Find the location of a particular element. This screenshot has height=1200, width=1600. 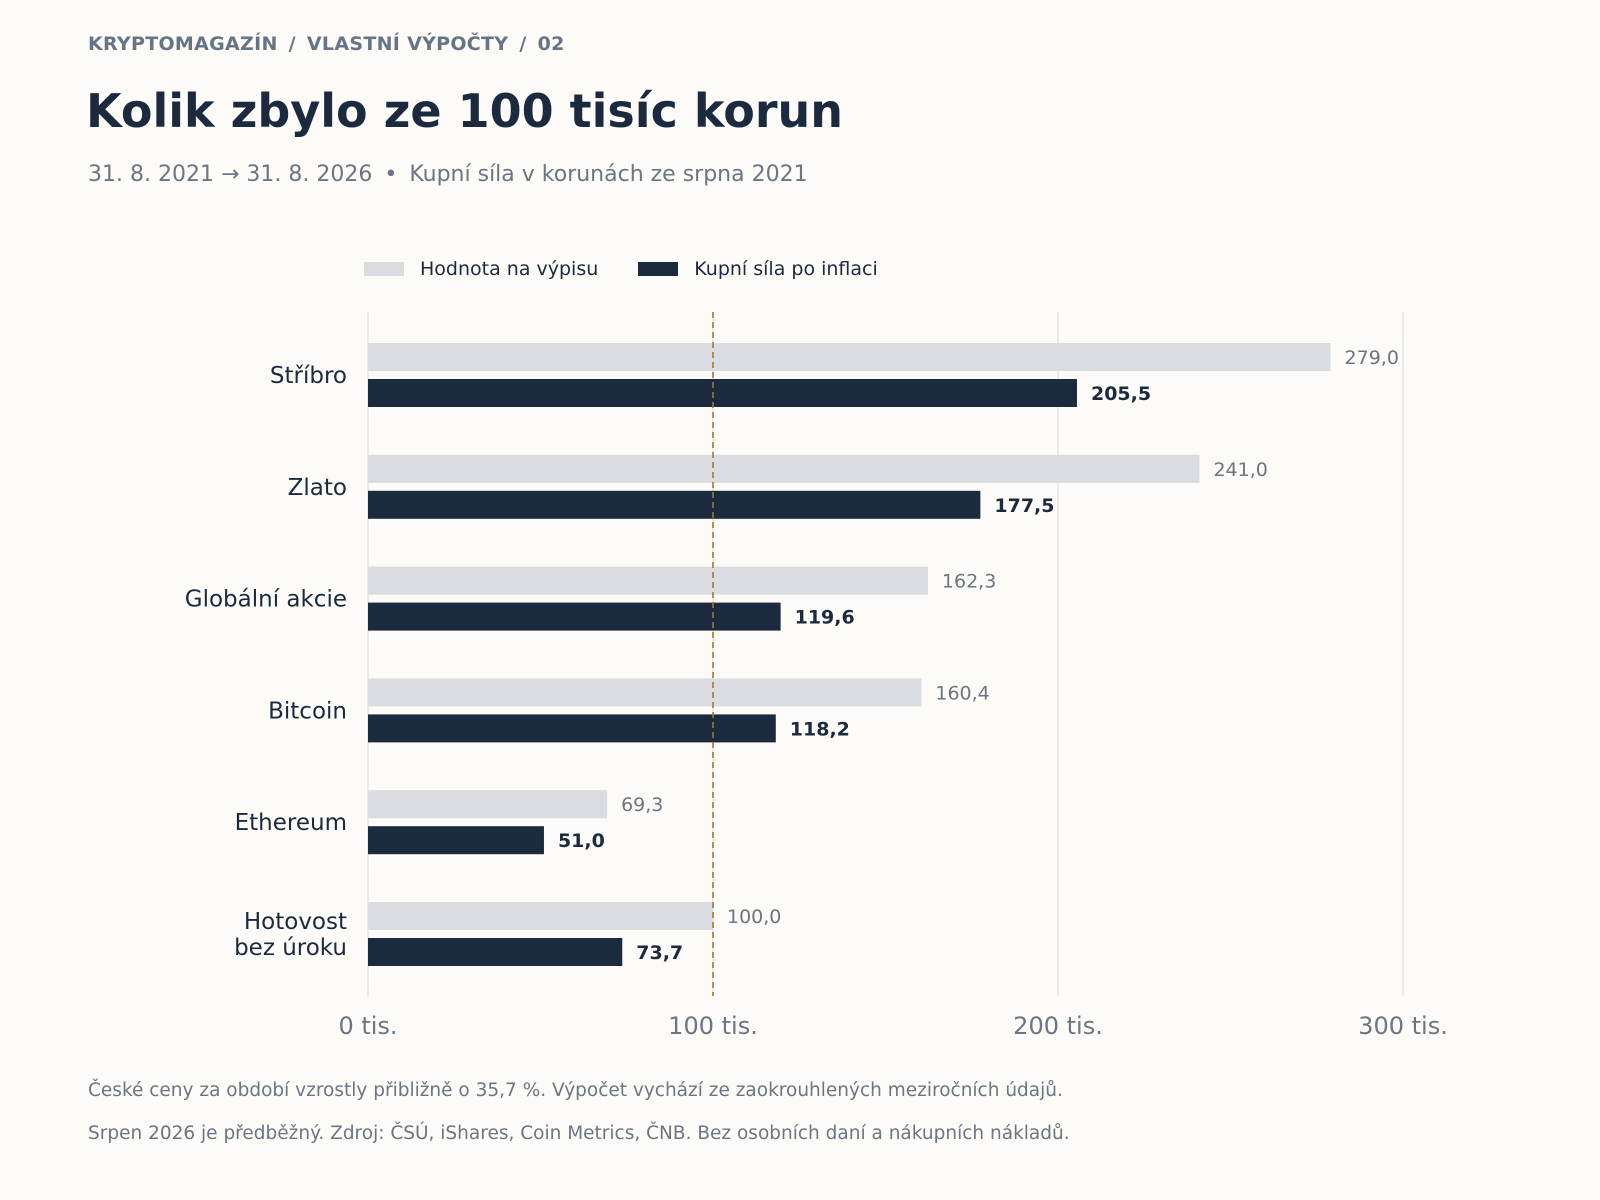

value-label-real: 205,5 is located at coordinates (1121, 394).